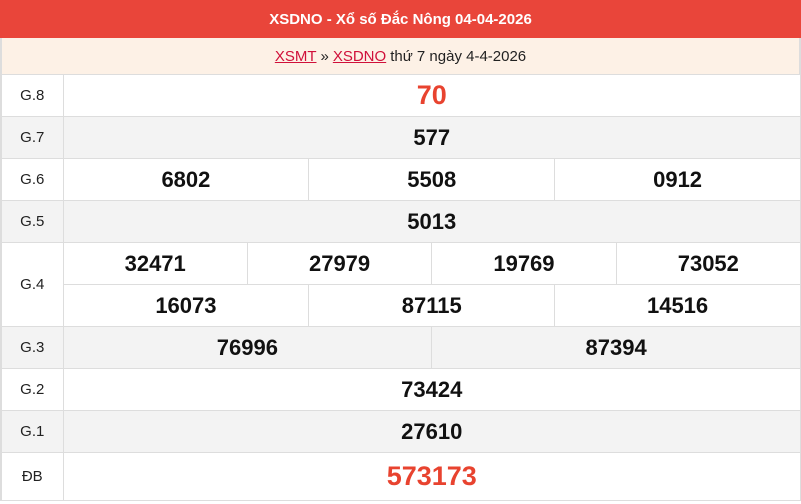 The height and width of the screenshot is (504, 801). I want to click on breadcrumb-date: thứ 7 ngày 4-4-2026, so click(458, 56).